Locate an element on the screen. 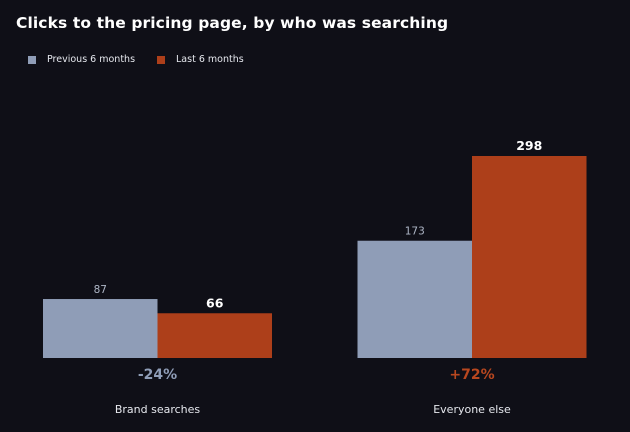 The width and height of the screenshot is (630, 432). legend-item-last: Last 6 months is located at coordinates (200, 59).